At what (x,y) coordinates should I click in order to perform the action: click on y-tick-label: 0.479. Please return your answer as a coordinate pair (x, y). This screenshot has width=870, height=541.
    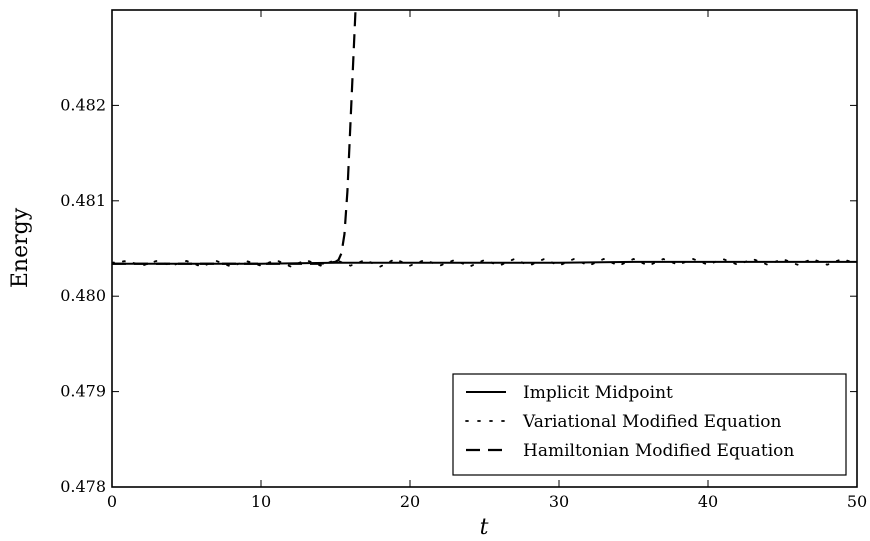
    Looking at the image, I should click on (83, 391).